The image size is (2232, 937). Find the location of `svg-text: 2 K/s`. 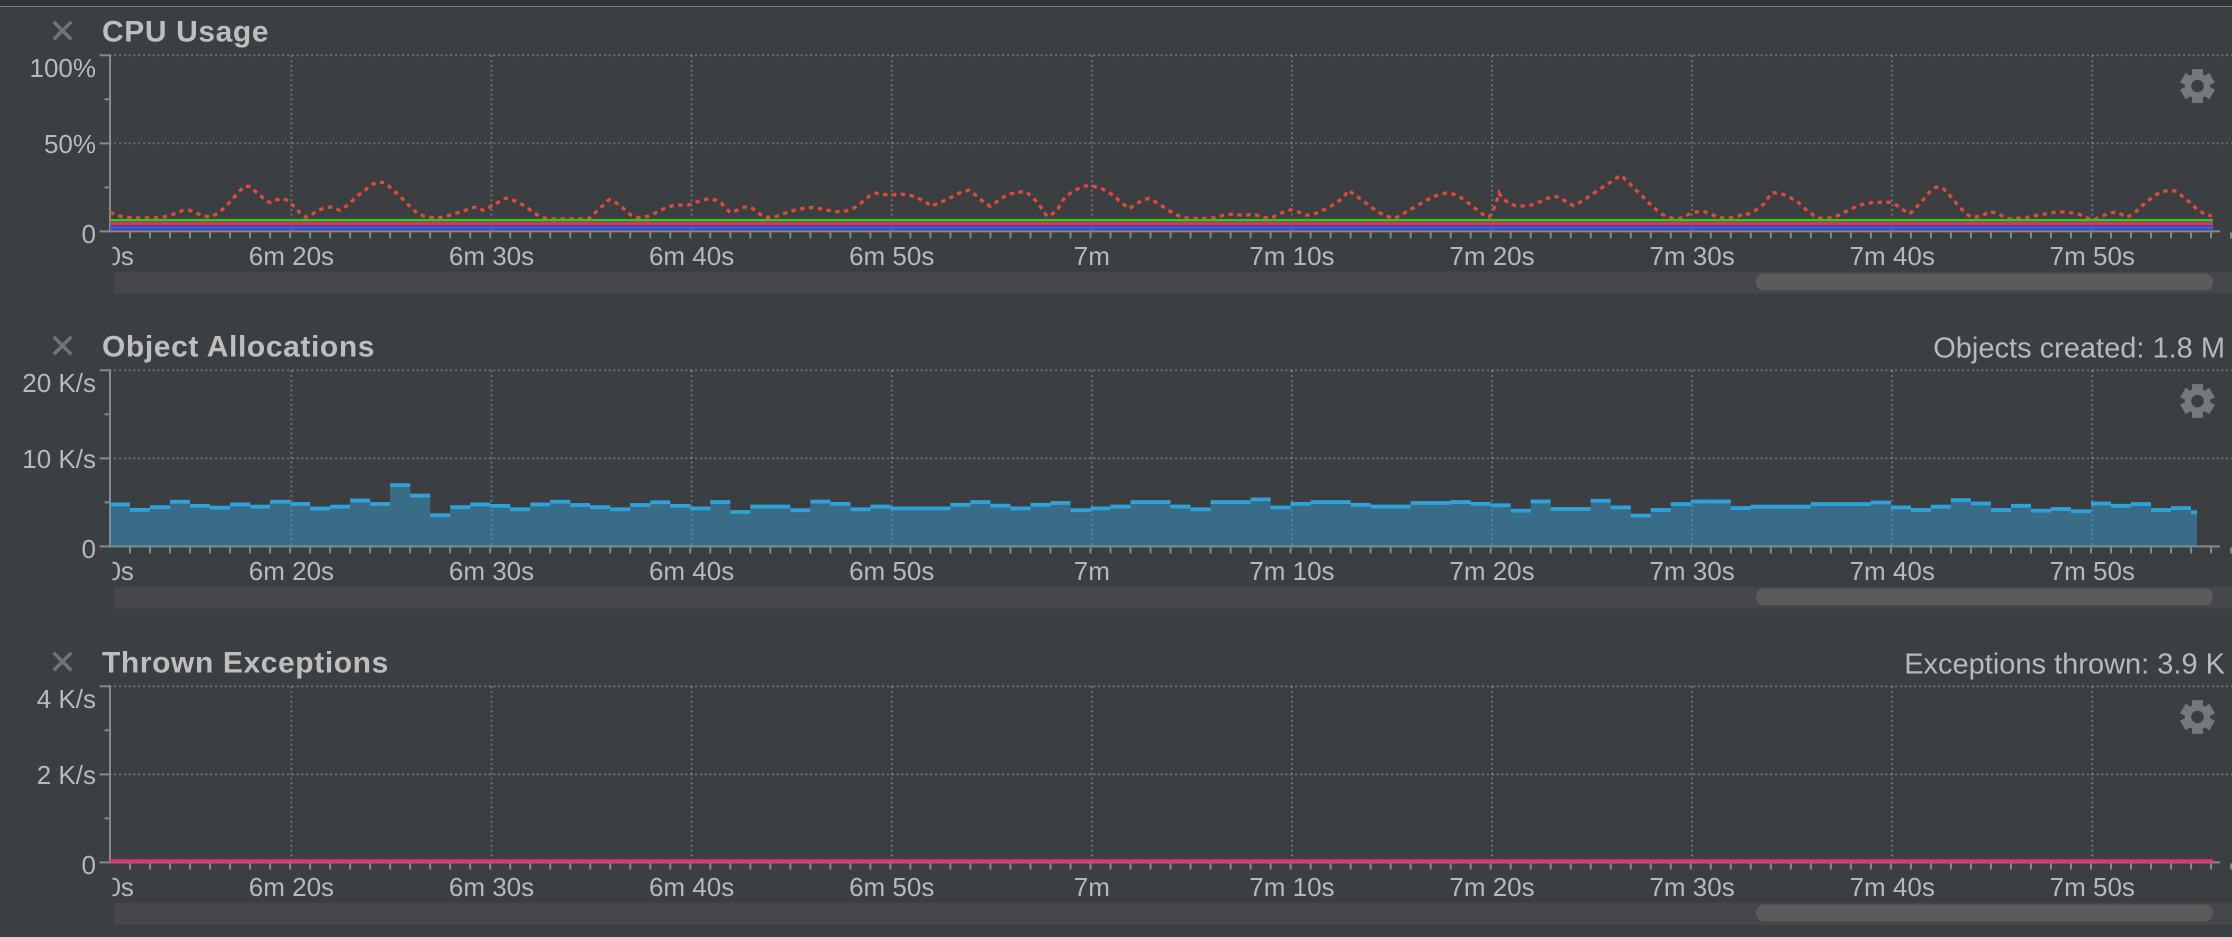

svg-text: 2 K/s is located at coordinates (66, 775).